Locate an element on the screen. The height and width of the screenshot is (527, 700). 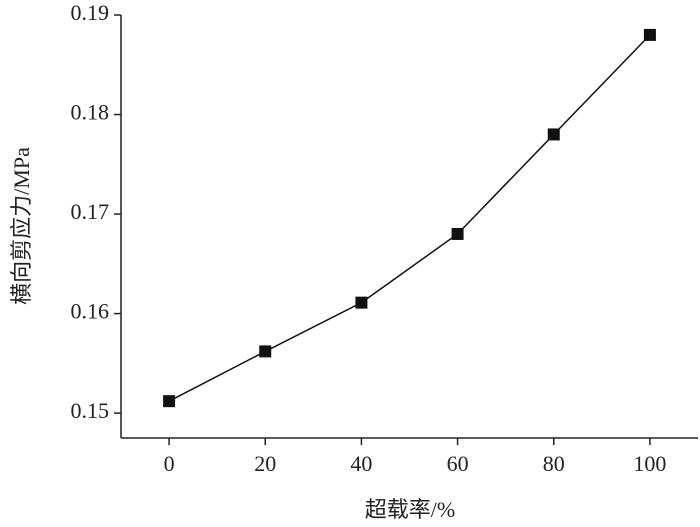
x-tick-label: 40 is located at coordinates (361, 463).